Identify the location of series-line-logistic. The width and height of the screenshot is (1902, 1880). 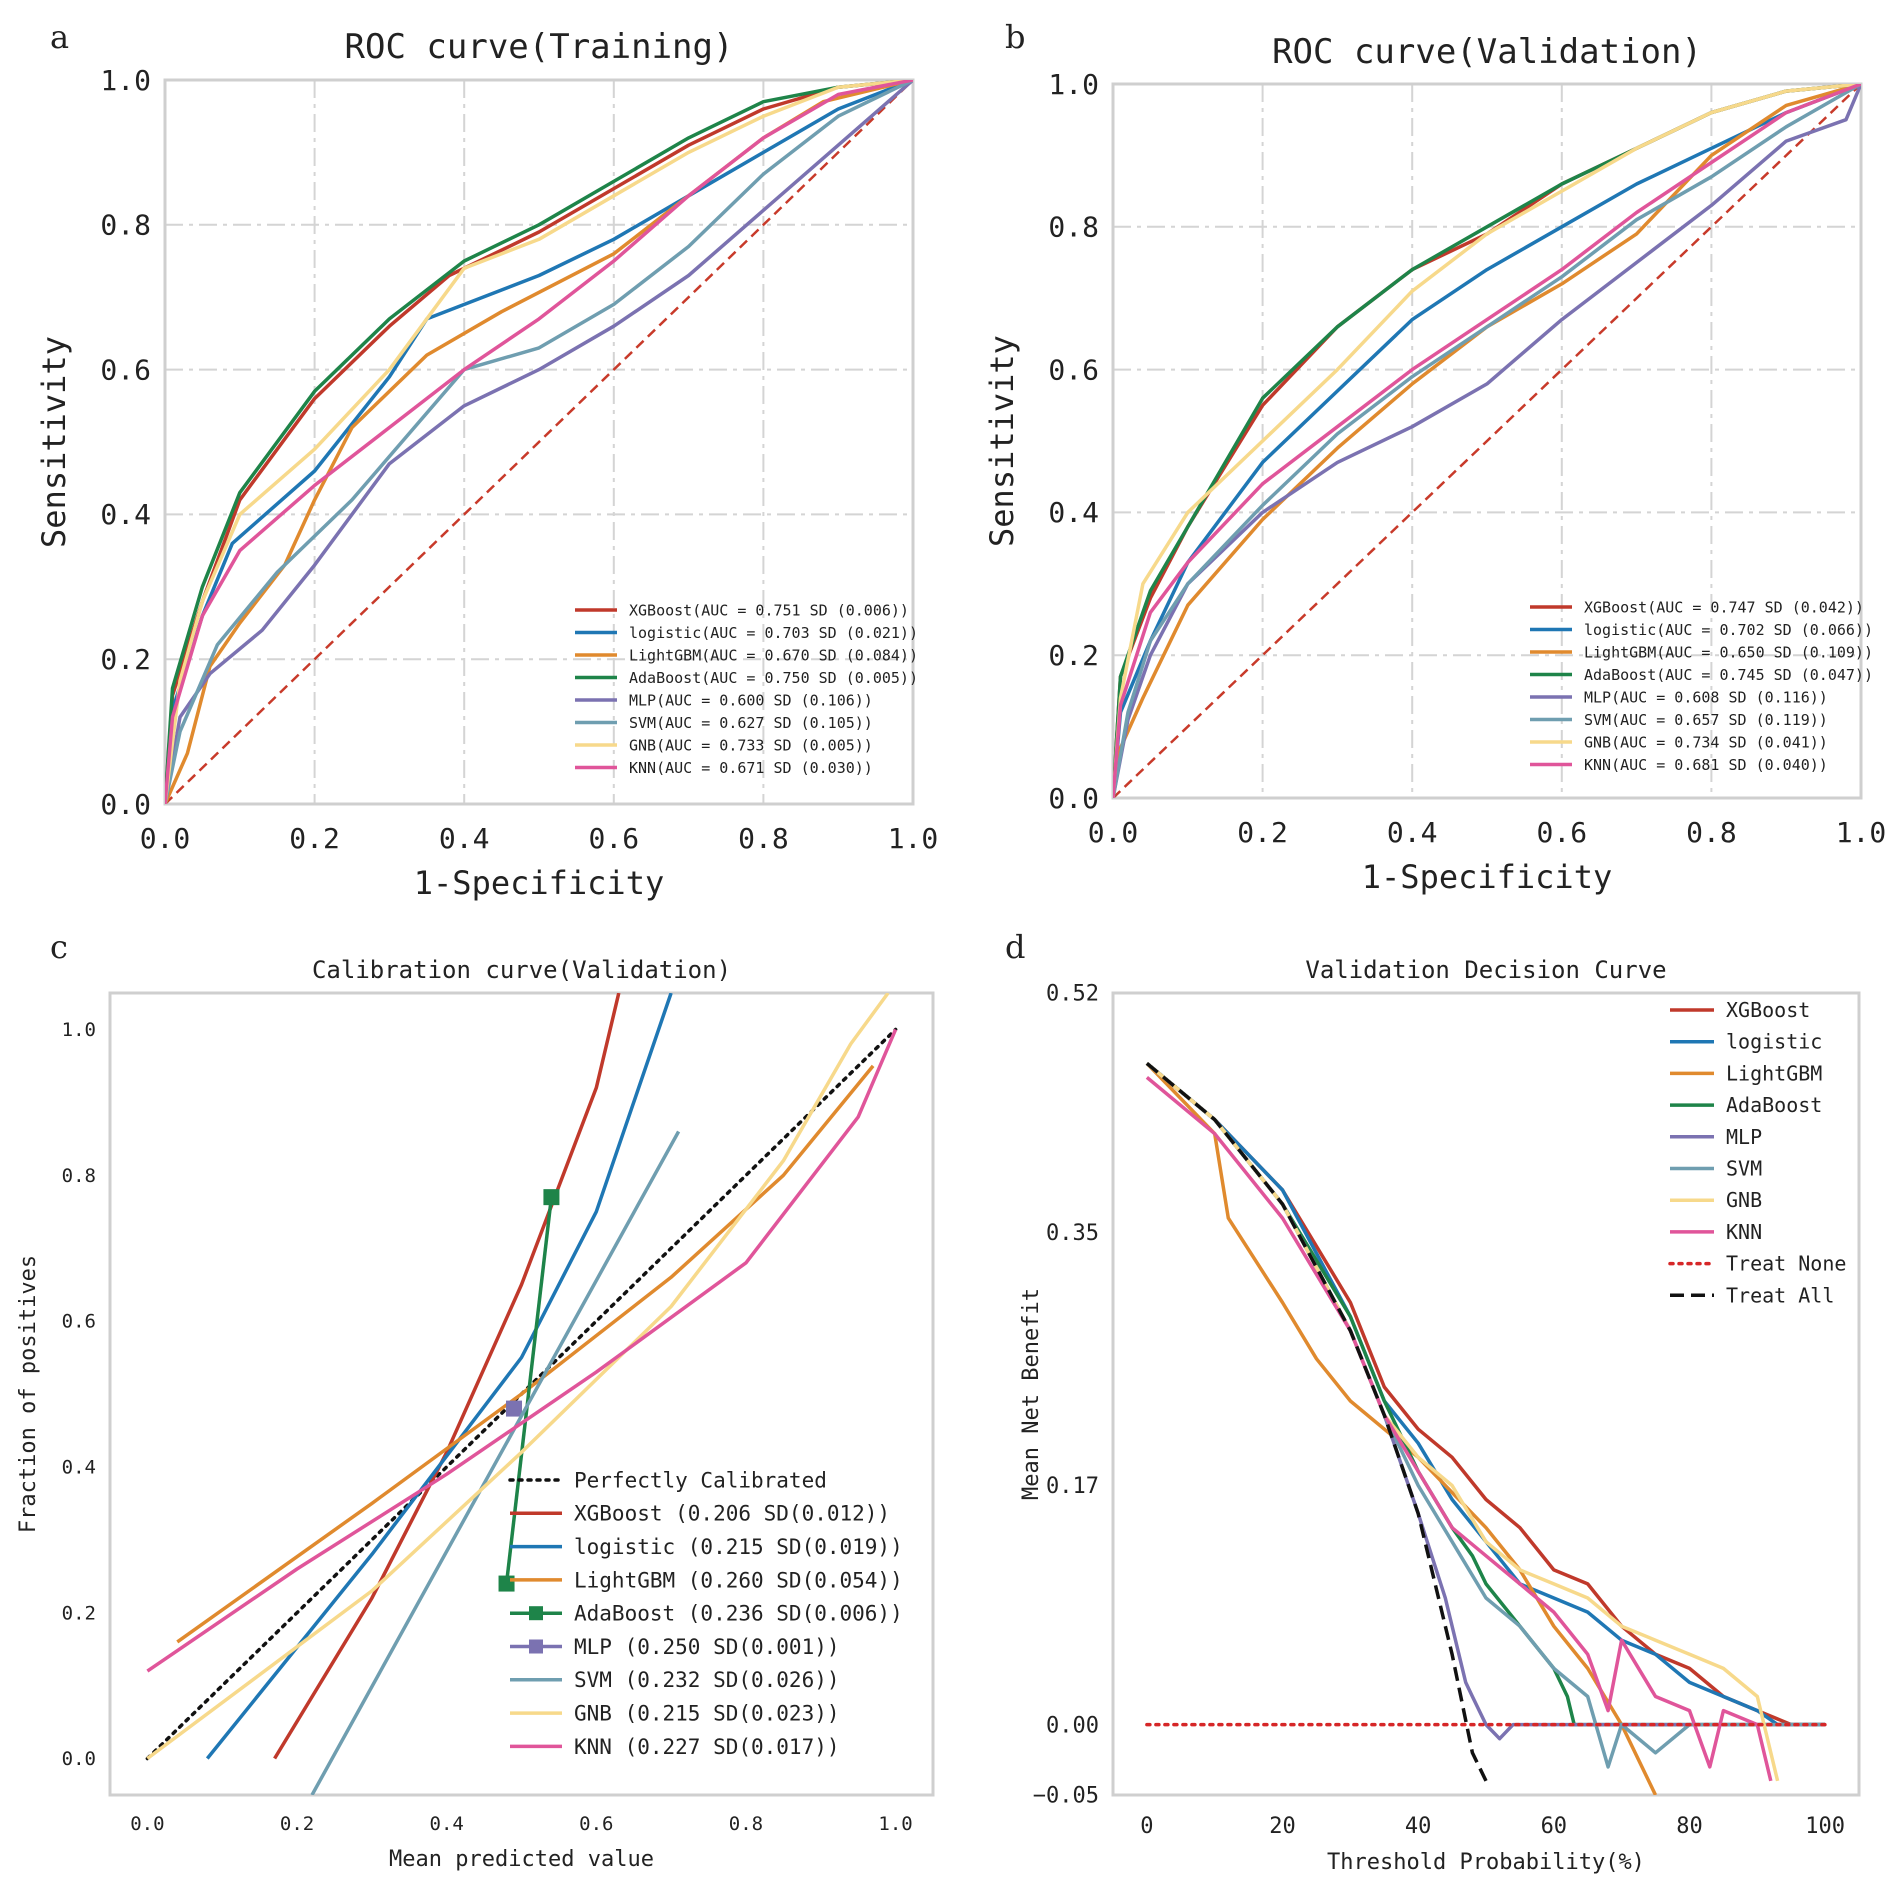
(439, 1376).